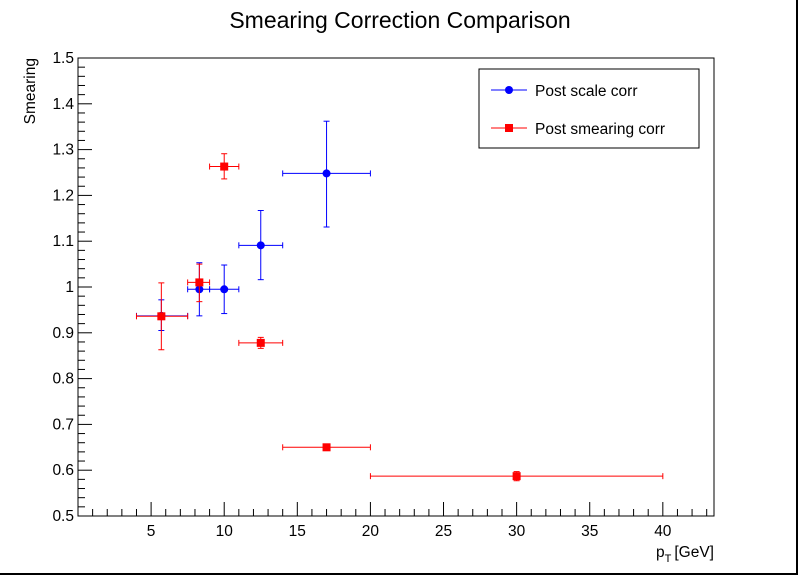 Image resolution: width=798 pixels, height=575 pixels. I want to click on legend-circle-marker, so click(509, 90).